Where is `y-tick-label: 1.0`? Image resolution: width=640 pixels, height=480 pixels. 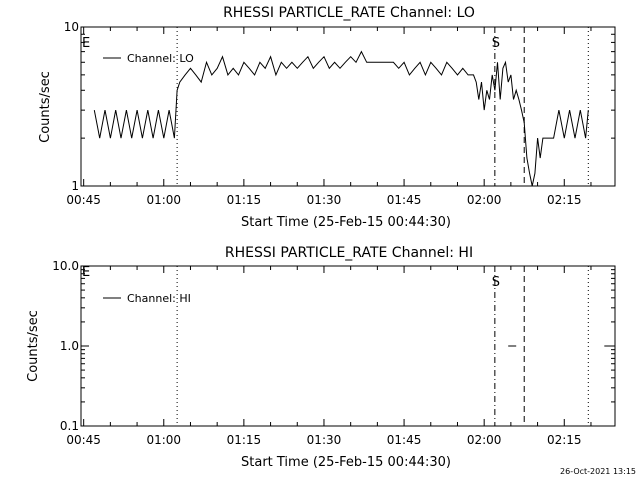 y-tick-label: 1.0 is located at coordinates (69, 346).